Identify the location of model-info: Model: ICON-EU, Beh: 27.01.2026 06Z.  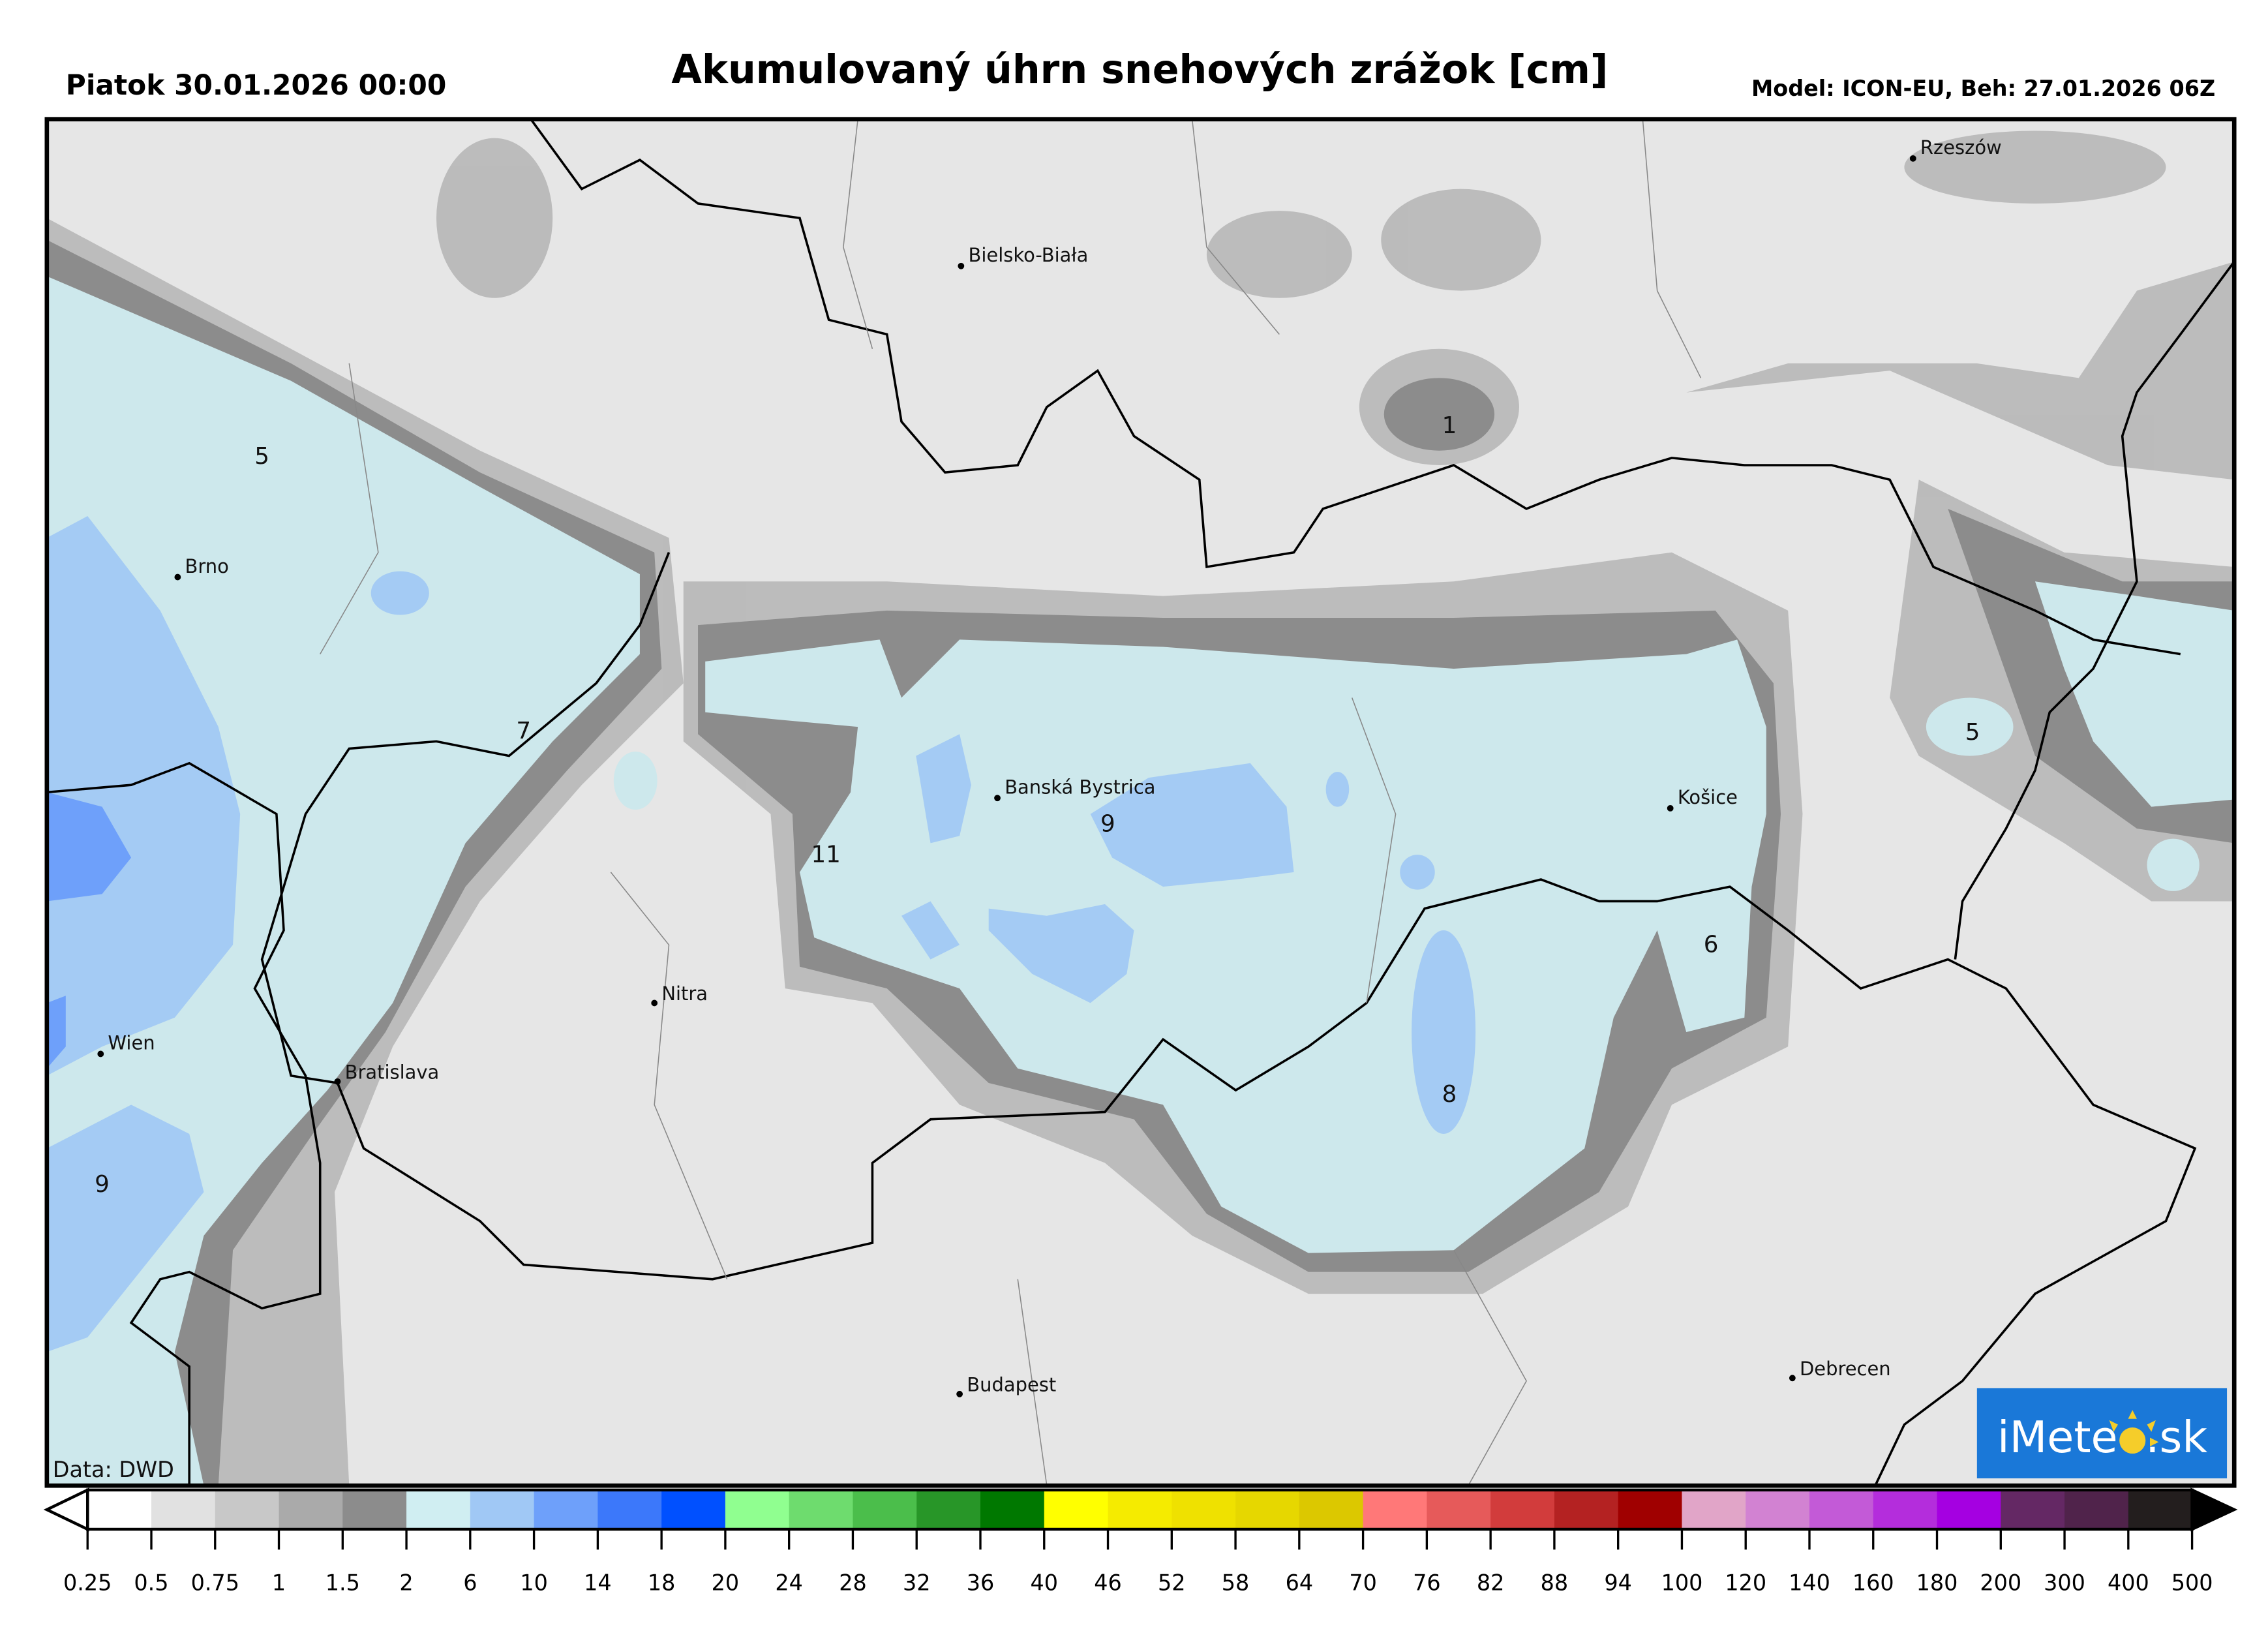
(1983, 88).